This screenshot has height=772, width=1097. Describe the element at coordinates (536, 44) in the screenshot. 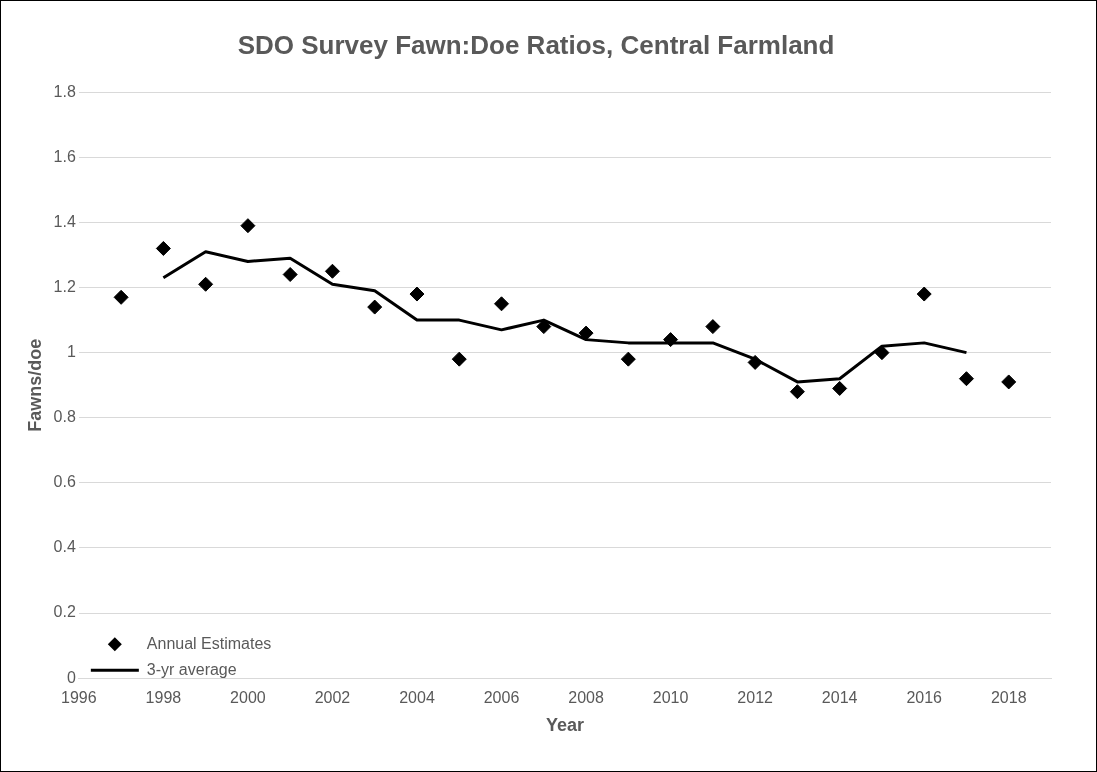

I see `chart-title: SDO Survey Fawn:Doe Ratios, Central Farmland` at that location.